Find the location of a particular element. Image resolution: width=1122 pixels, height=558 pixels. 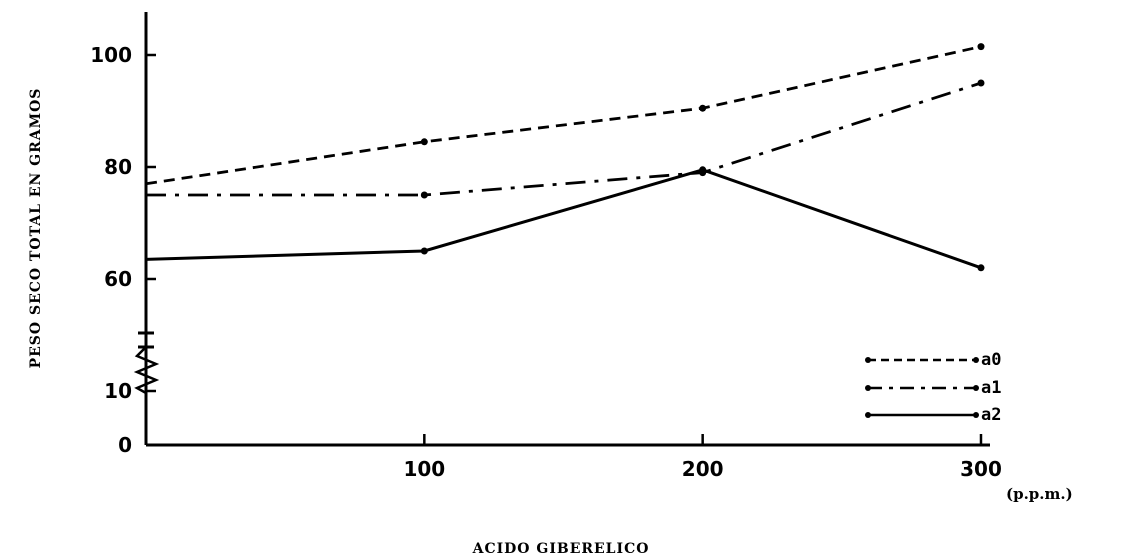

y-axis-title: PESO SECO TOTAL EN GRAMOS is located at coordinates (36, 228).